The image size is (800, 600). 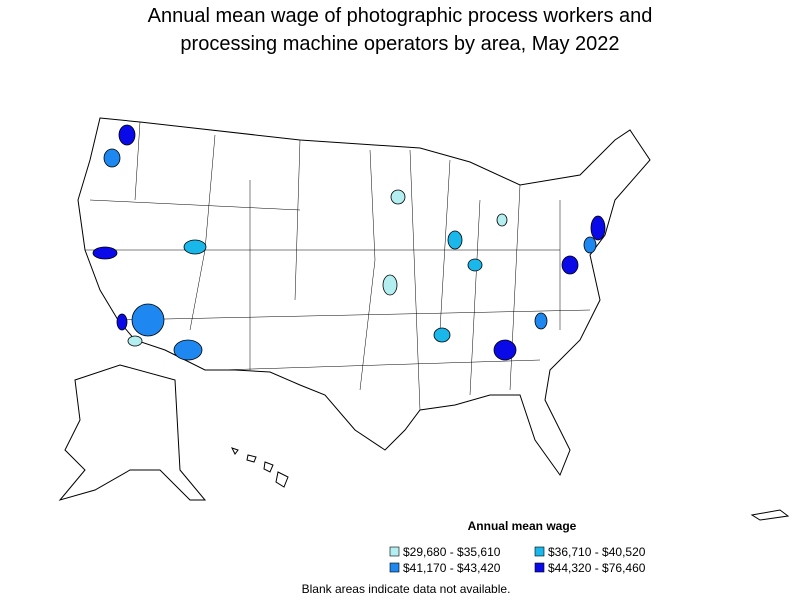 I want to click on puerto-rico, so click(x=770, y=515).